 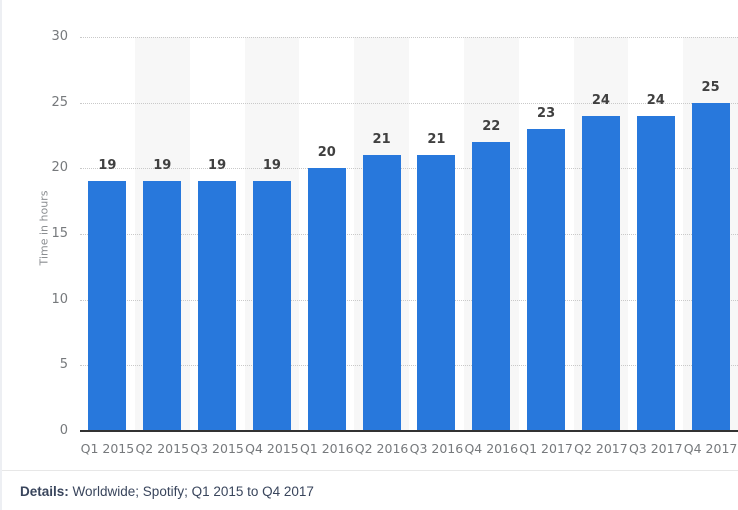 I want to click on bar-value-q1-2017: 23, so click(x=546, y=113).